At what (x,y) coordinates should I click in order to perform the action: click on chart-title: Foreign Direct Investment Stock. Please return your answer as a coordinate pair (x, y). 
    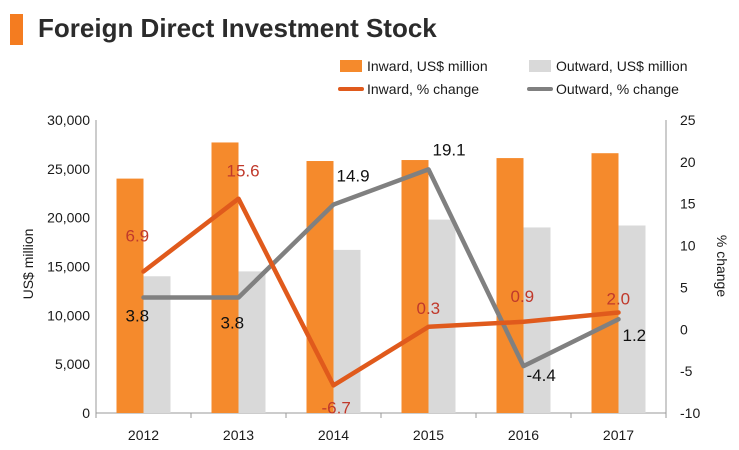
    Looking at the image, I should click on (237, 28).